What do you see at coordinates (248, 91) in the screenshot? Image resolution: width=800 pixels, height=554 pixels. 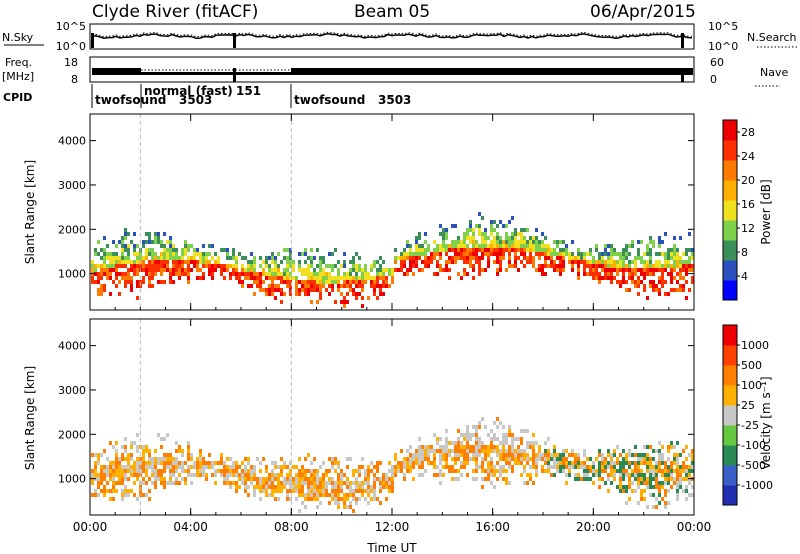 I see `cpid-mode-1-id: 151` at bounding box center [248, 91].